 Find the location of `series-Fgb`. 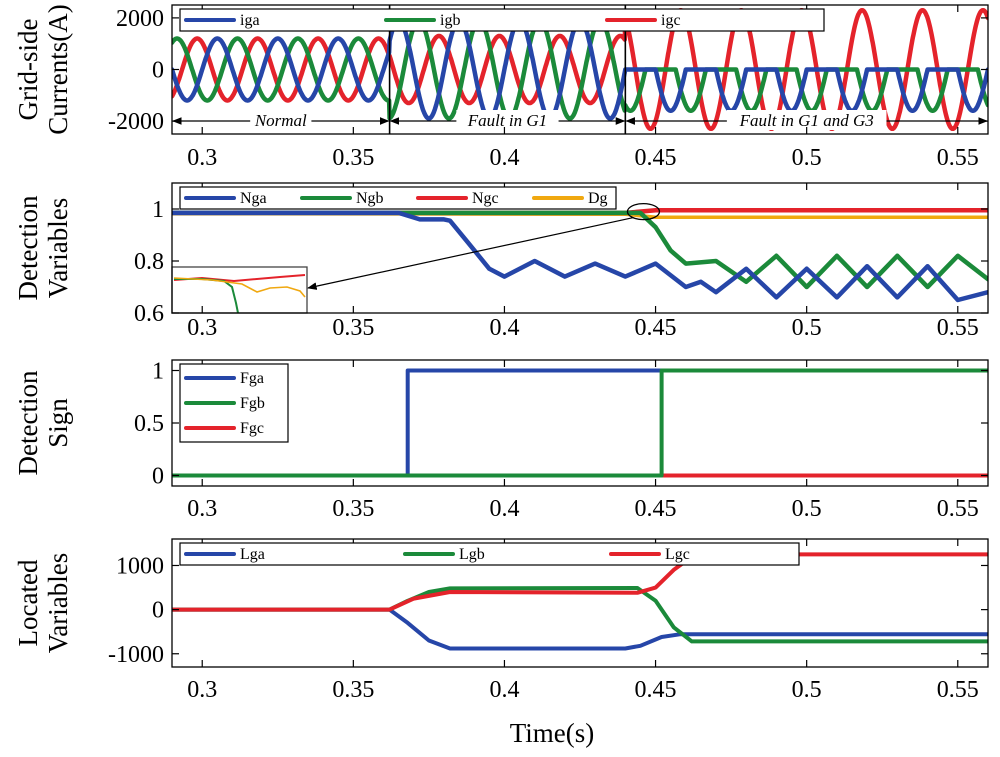

series-Fgb is located at coordinates (580, 423).